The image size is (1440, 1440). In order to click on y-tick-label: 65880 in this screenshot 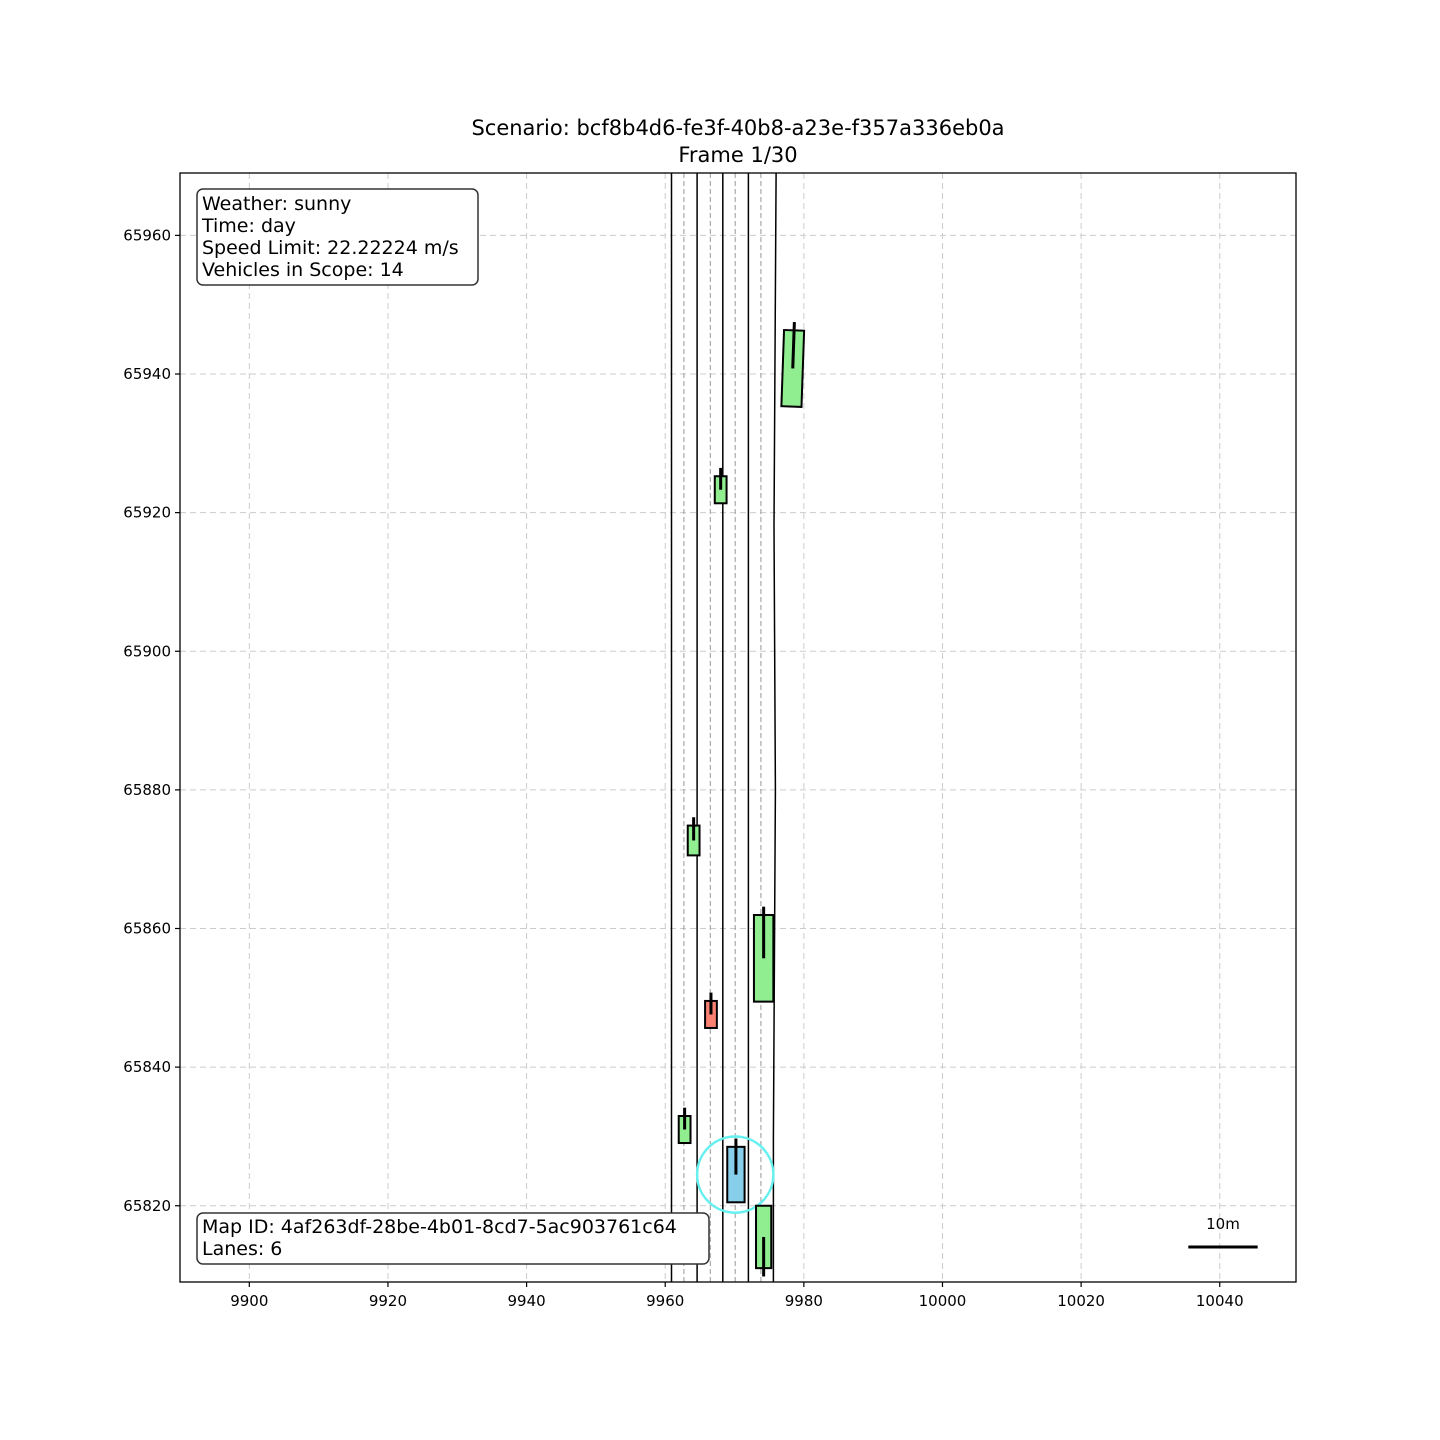, I will do `click(147, 790)`.